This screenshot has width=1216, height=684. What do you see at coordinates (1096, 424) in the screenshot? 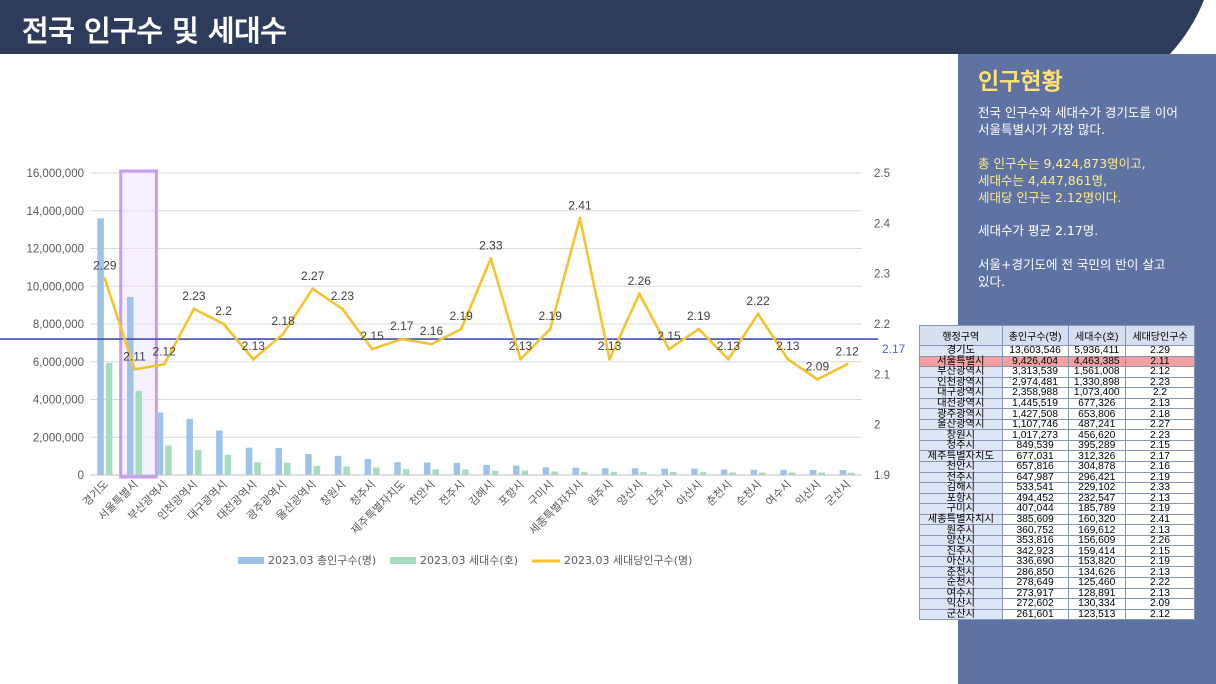
I see `cell-households: 487,241` at bounding box center [1096, 424].